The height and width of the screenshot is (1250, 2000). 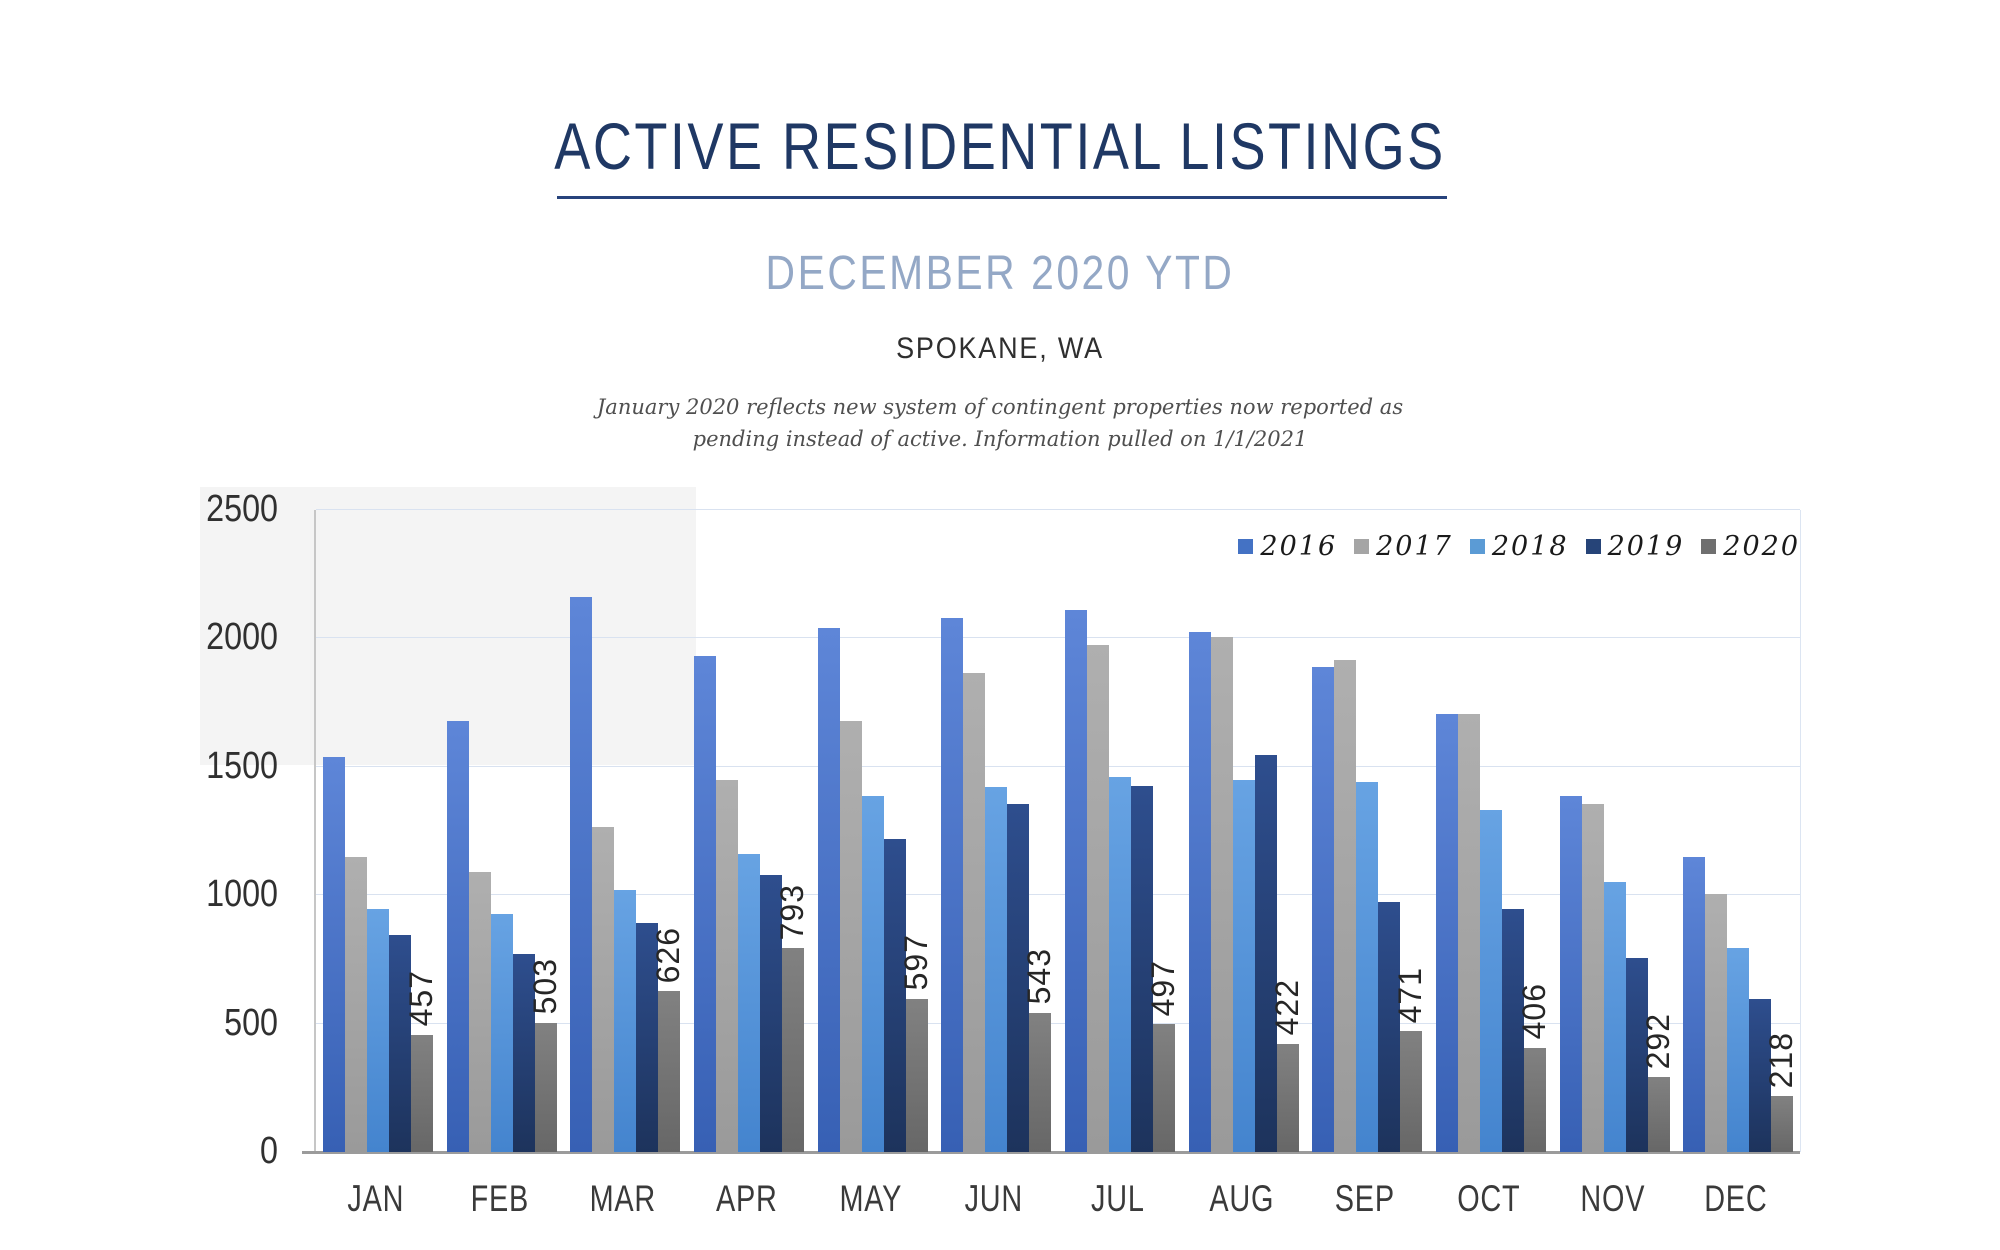 I want to click on chart-location: SPOKANE, WA, so click(x=1000, y=348).